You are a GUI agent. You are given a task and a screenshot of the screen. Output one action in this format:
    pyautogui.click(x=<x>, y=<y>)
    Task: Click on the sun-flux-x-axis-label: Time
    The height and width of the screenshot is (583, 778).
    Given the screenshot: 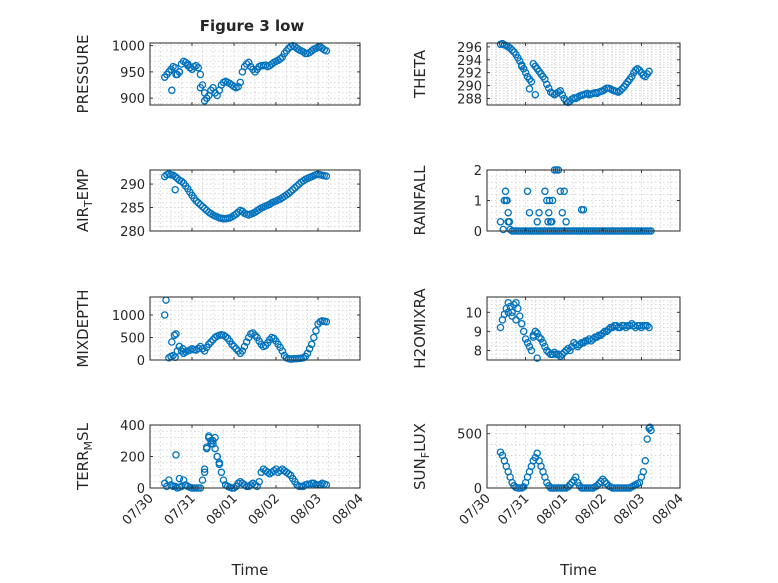 What is the action you would take?
    pyautogui.click(x=578, y=570)
    